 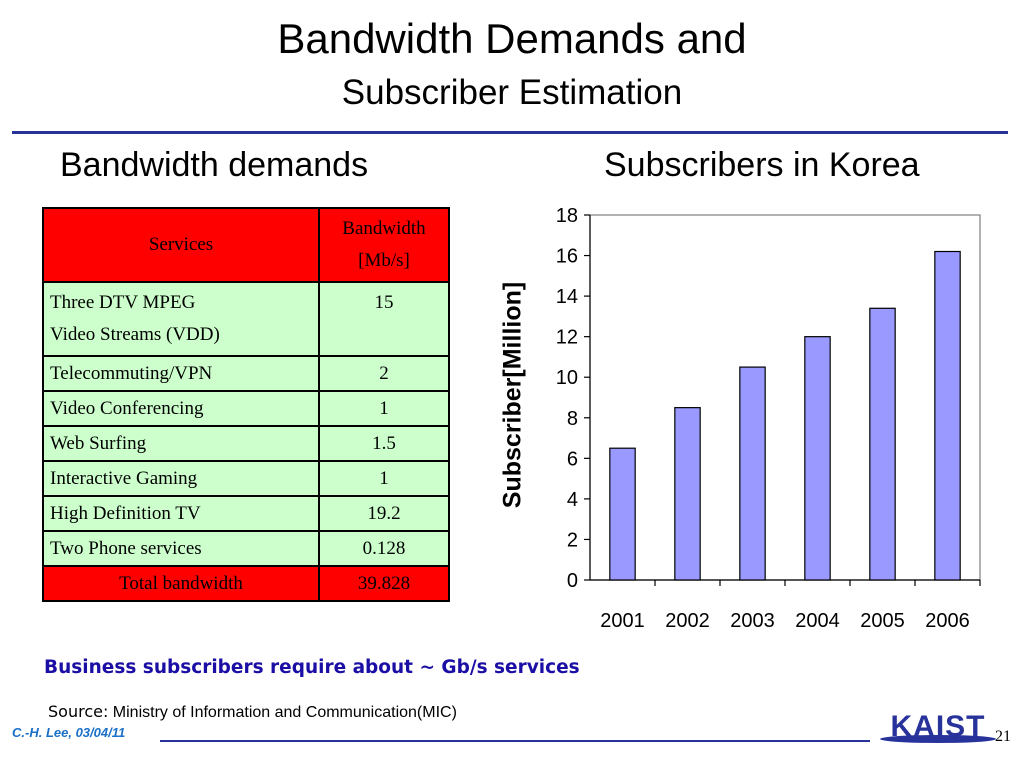 What do you see at coordinates (515, 741) in the screenshot?
I see `footer-divider` at bounding box center [515, 741].